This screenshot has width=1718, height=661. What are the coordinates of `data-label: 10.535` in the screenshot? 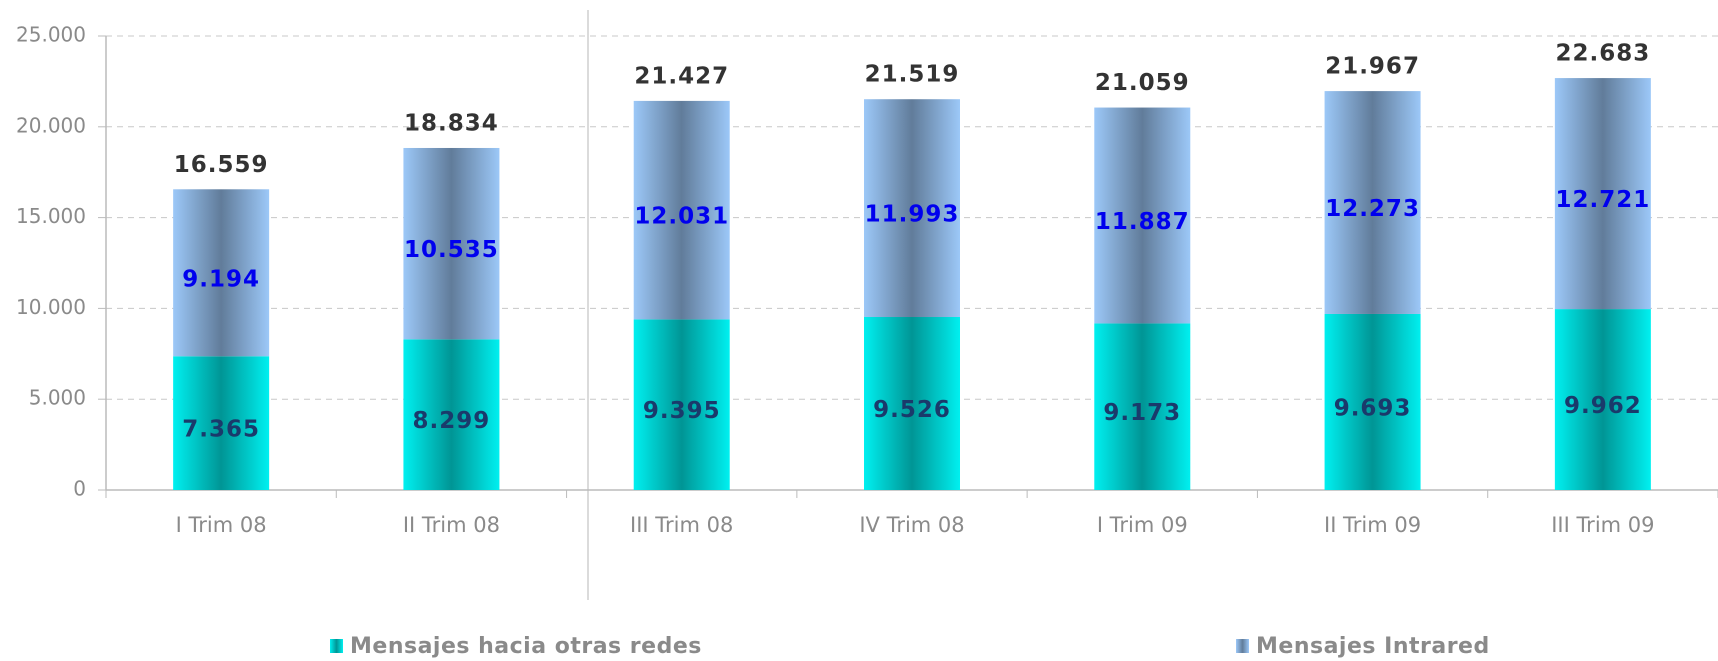 It's located at (451, 250).